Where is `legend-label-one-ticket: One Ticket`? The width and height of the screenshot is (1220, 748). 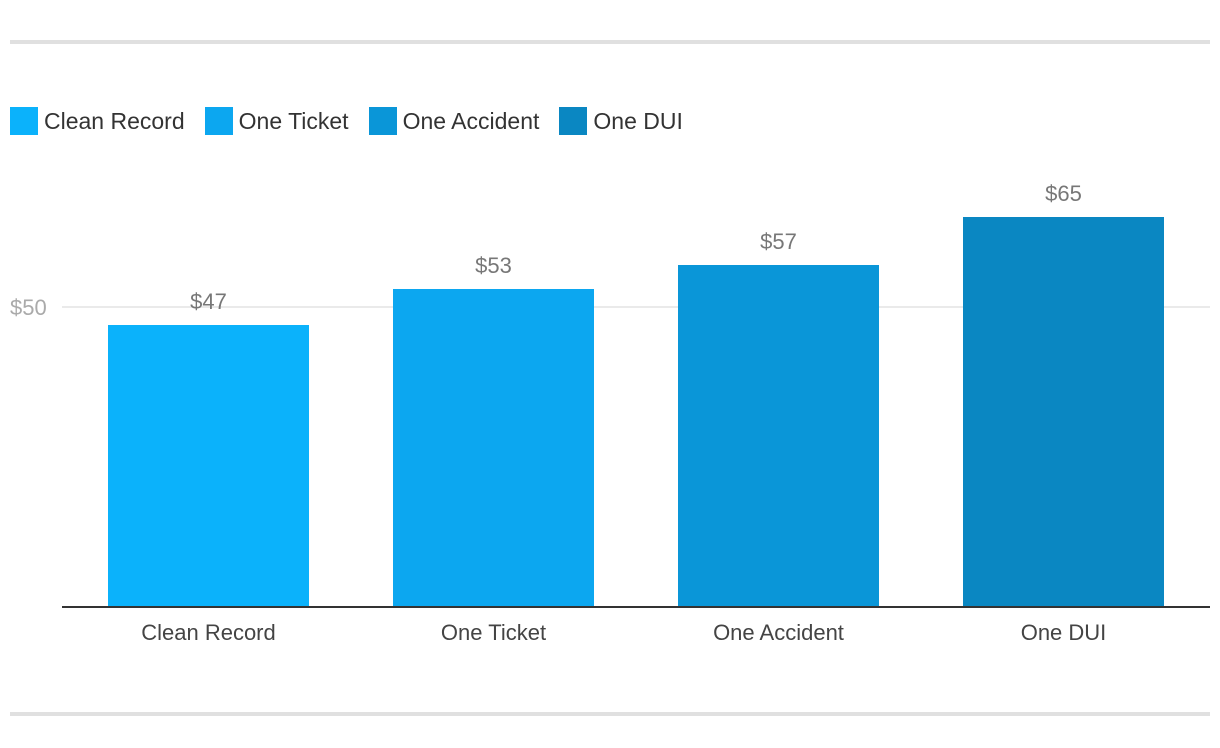 legend-label-one-ticket: One Ticket is located at coordinates (293, 120).